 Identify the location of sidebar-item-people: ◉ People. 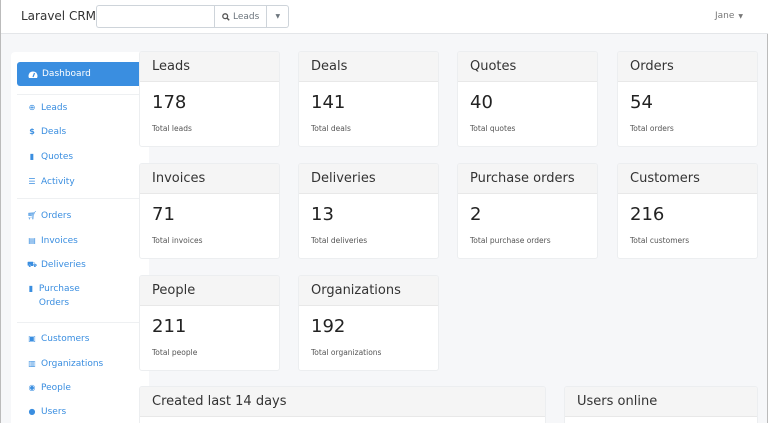
(49, 388).